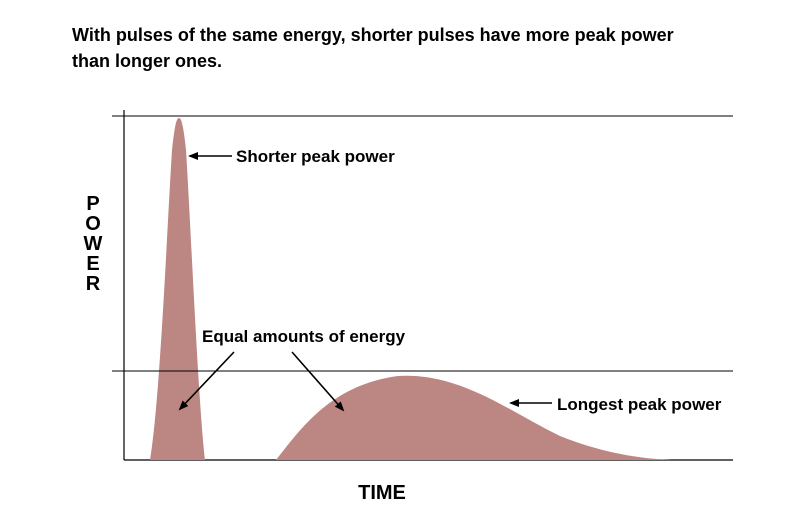 The width and height of the screenshot is (793, 523). Describe the element at coordinates (206, 381) in the screenshot. I see `equal-energy-arrow-left` at that location.